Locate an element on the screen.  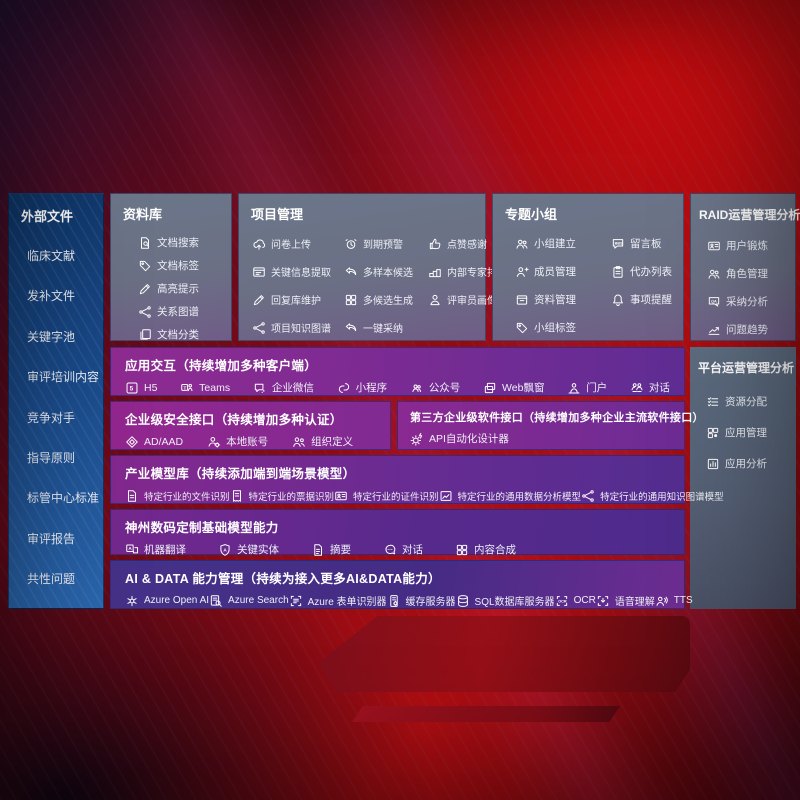
person-icon is located at coordinates (435, 300).